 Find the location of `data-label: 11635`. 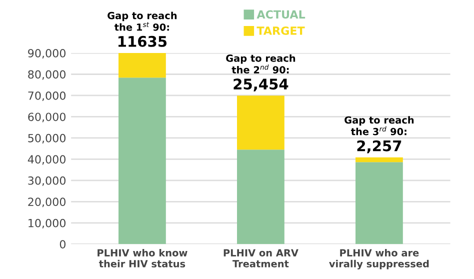

data-label: 11635 is located at coordinates (142, 41).